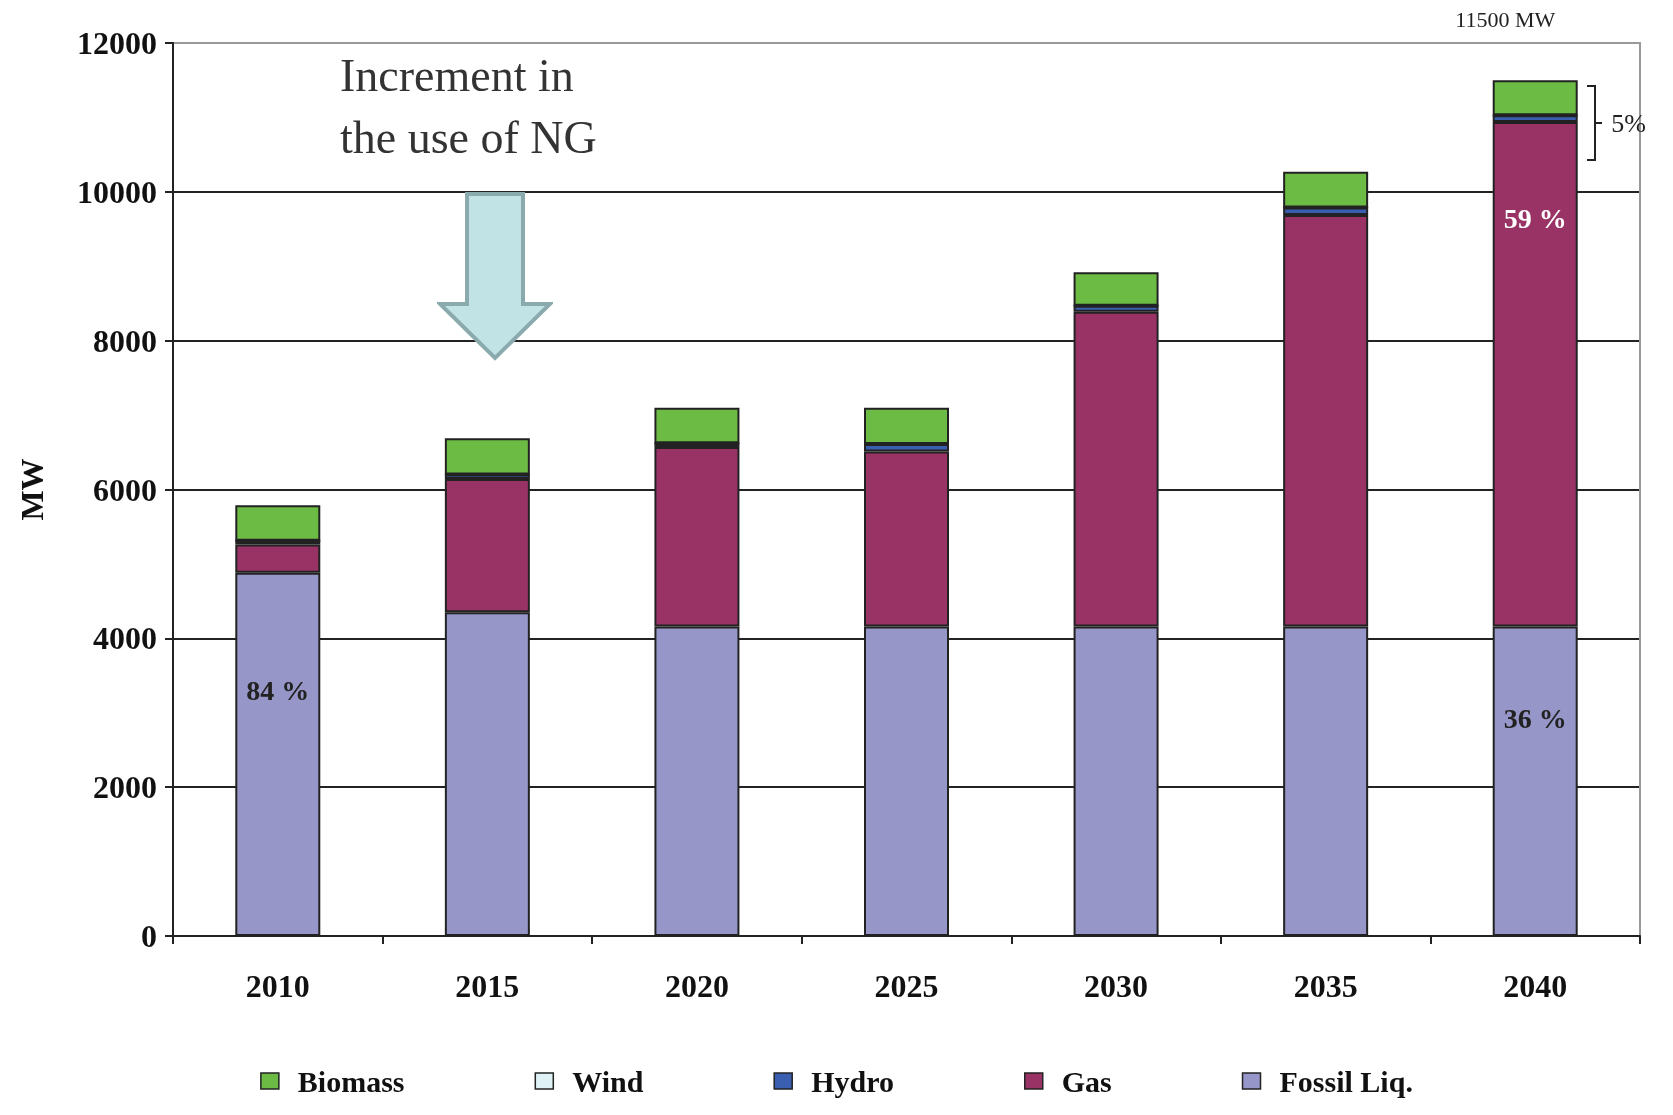  What do you see at coordinates (1535, 218) in the screenshot?
I see `annotation: 59 %` at bounding box center [1535, 218].